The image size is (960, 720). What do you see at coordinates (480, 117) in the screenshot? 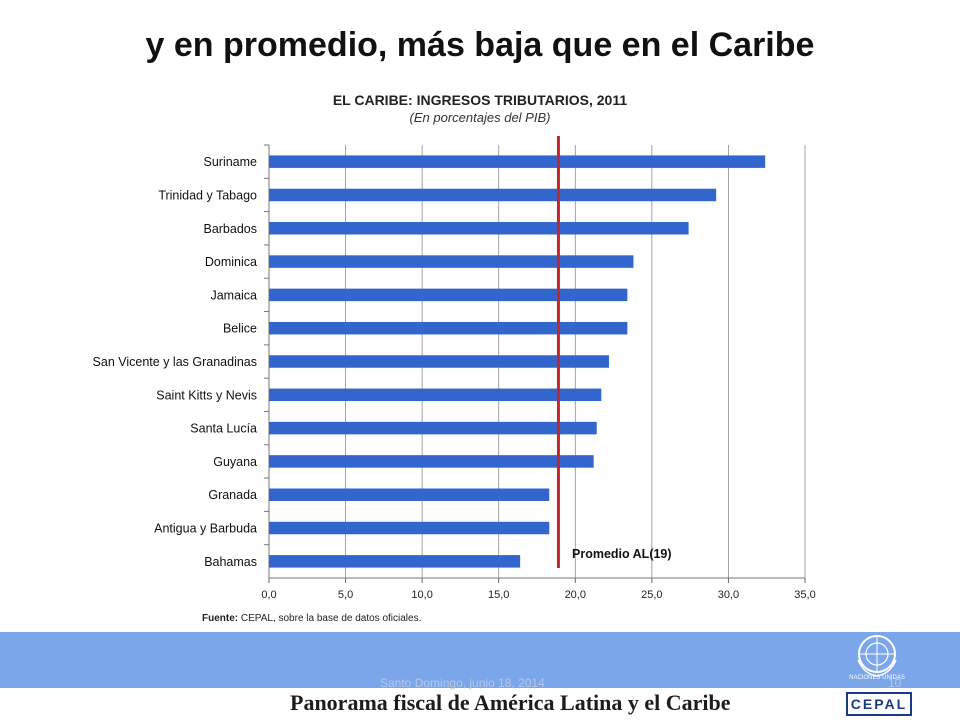
I see `chart-subtitle: (En porcentajes del PIB)` at bounding box center [480, 117].